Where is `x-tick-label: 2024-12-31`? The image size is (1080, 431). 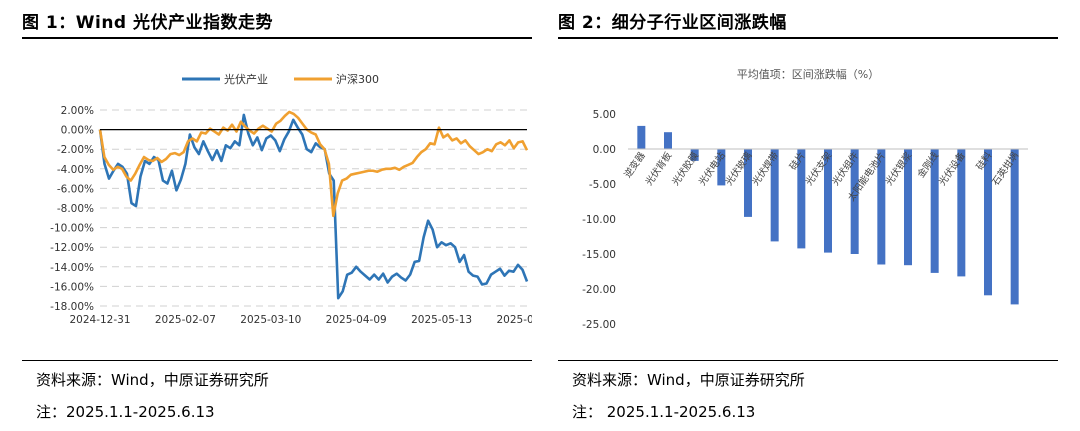 x-tick-label: 2024-12-31 is located at coordinates (99, 320).